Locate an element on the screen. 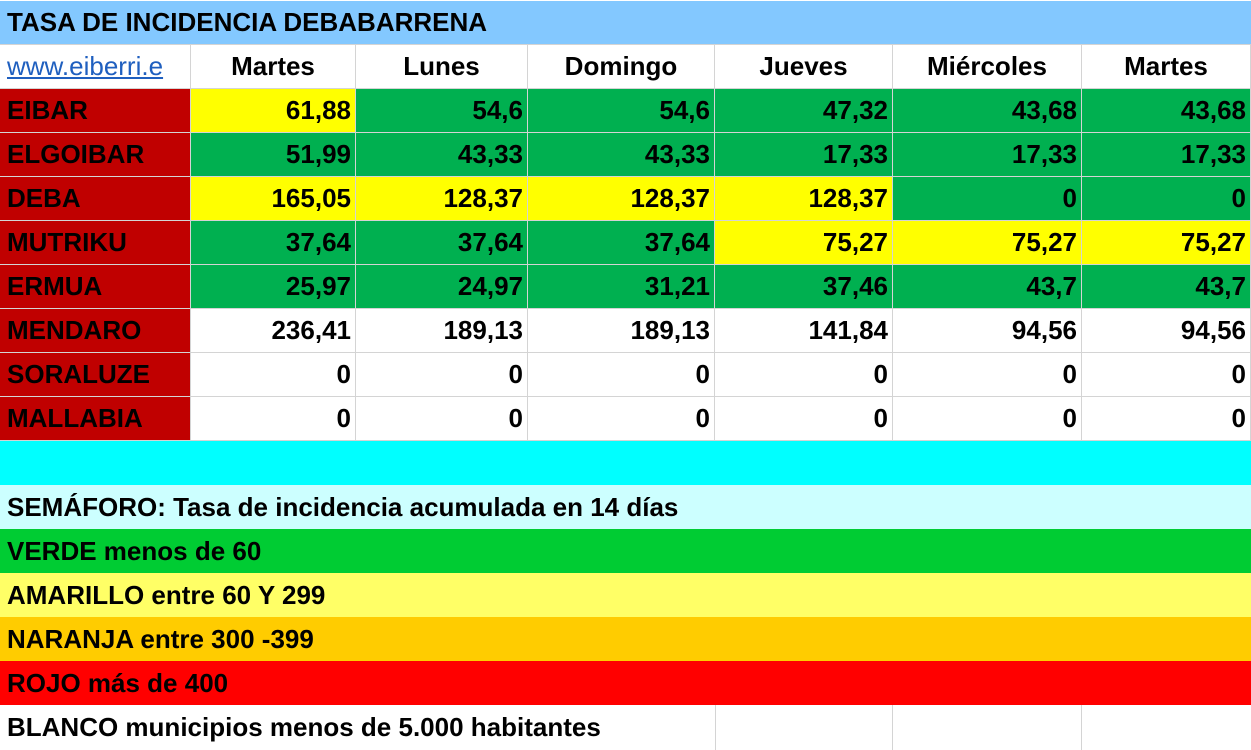 The width and height of the screenshot is (1251, 750). municipio-name: MALLABIA is located at coordinates (95, 419).